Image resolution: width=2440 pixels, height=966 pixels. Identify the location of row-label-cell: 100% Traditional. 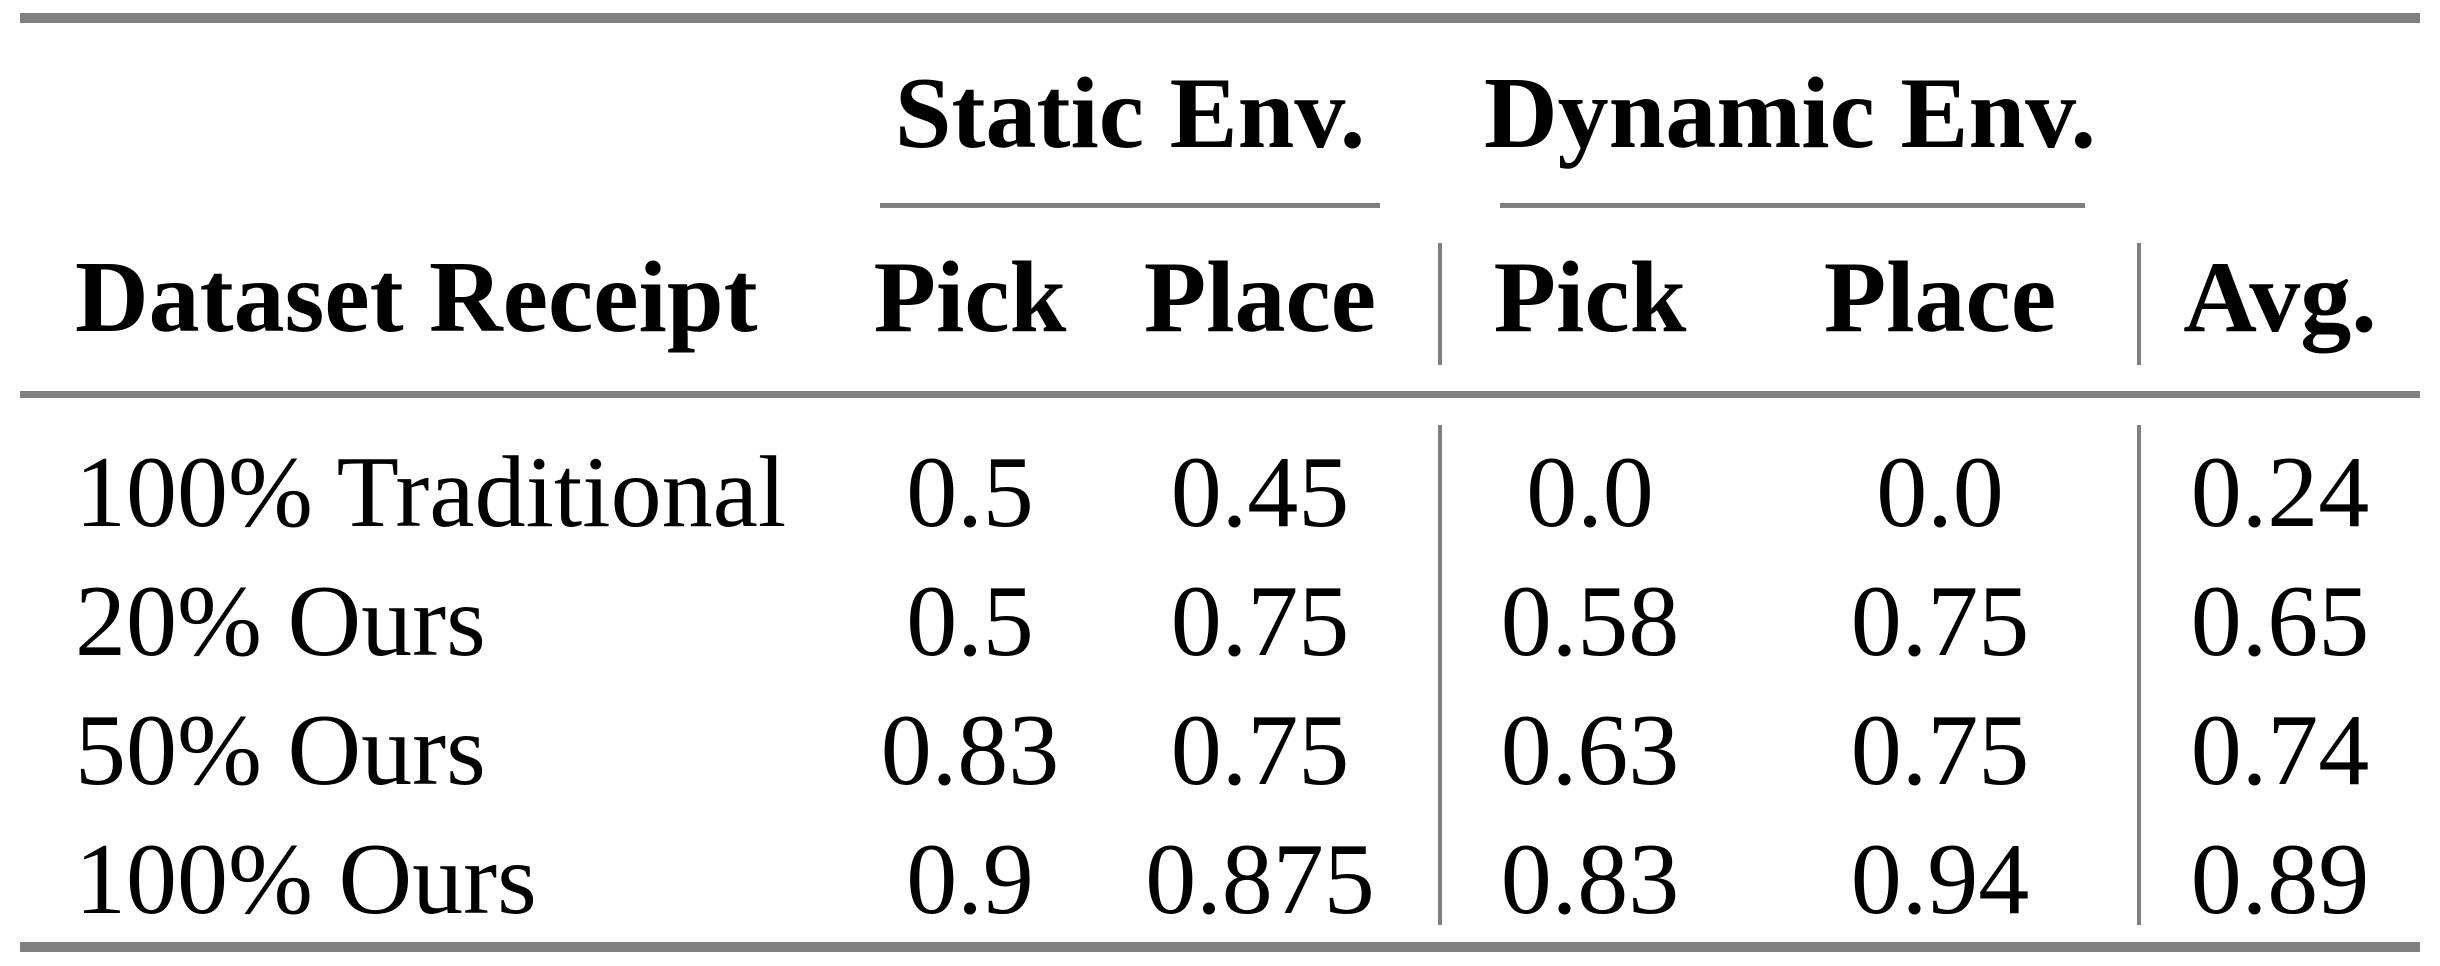
(440, 492).